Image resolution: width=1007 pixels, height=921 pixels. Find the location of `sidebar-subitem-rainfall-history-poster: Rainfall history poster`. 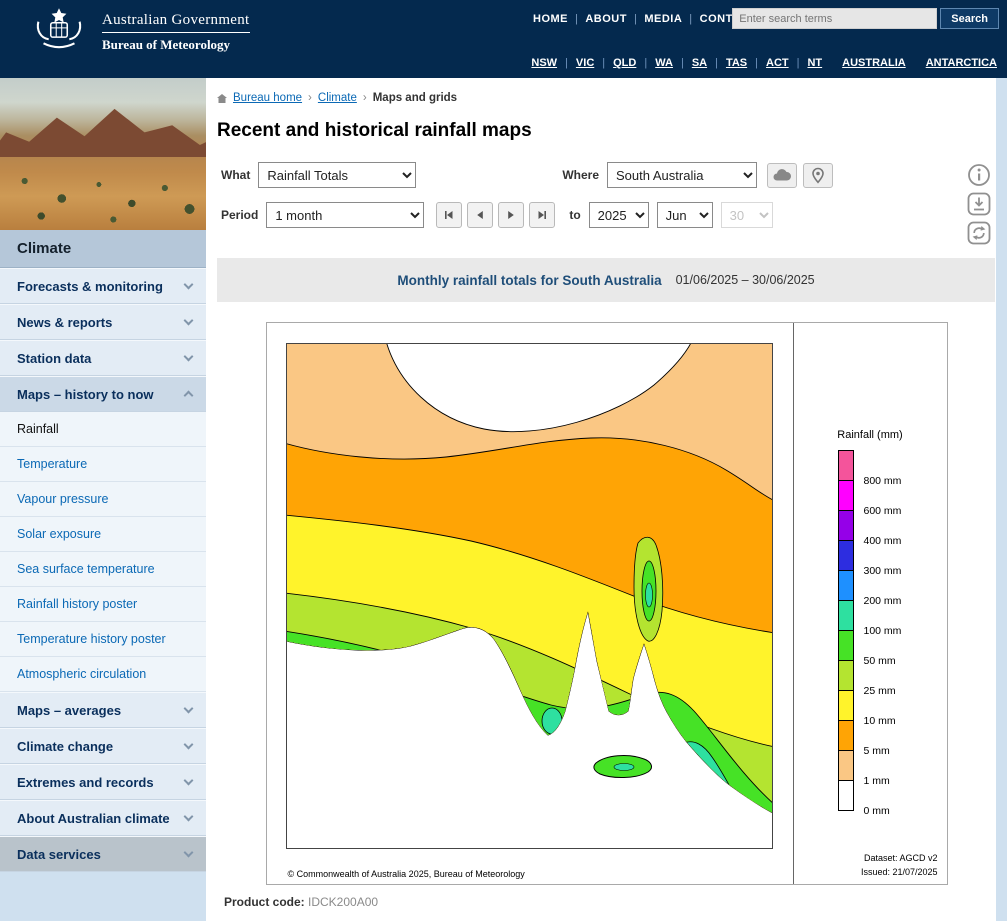

sidebar-subitem-rainfall-history-poster: Rainfall history poster is located at coordinates (103, 604).